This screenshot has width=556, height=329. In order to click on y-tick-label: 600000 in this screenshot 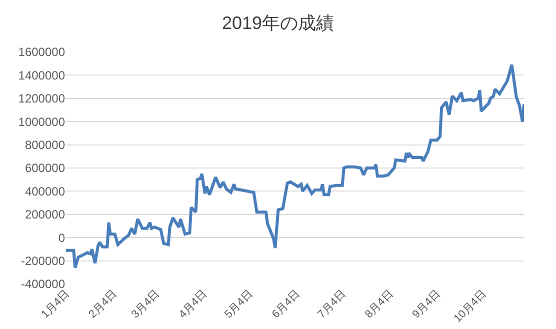, I will do `click(45, 168)`.